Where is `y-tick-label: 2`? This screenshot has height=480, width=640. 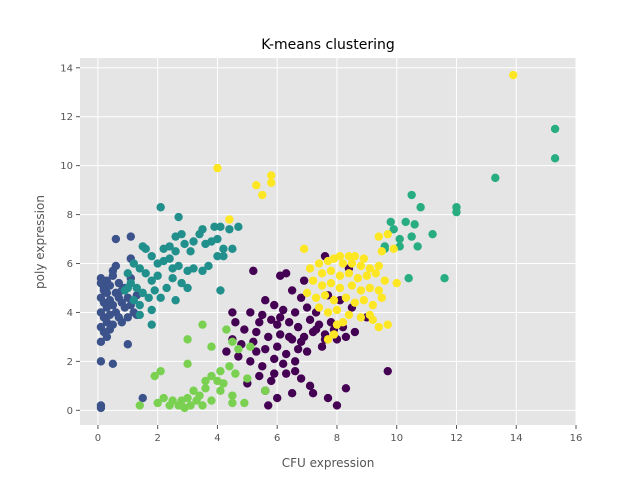 y-tick-label: 2 is located at coordinates (70, 362).